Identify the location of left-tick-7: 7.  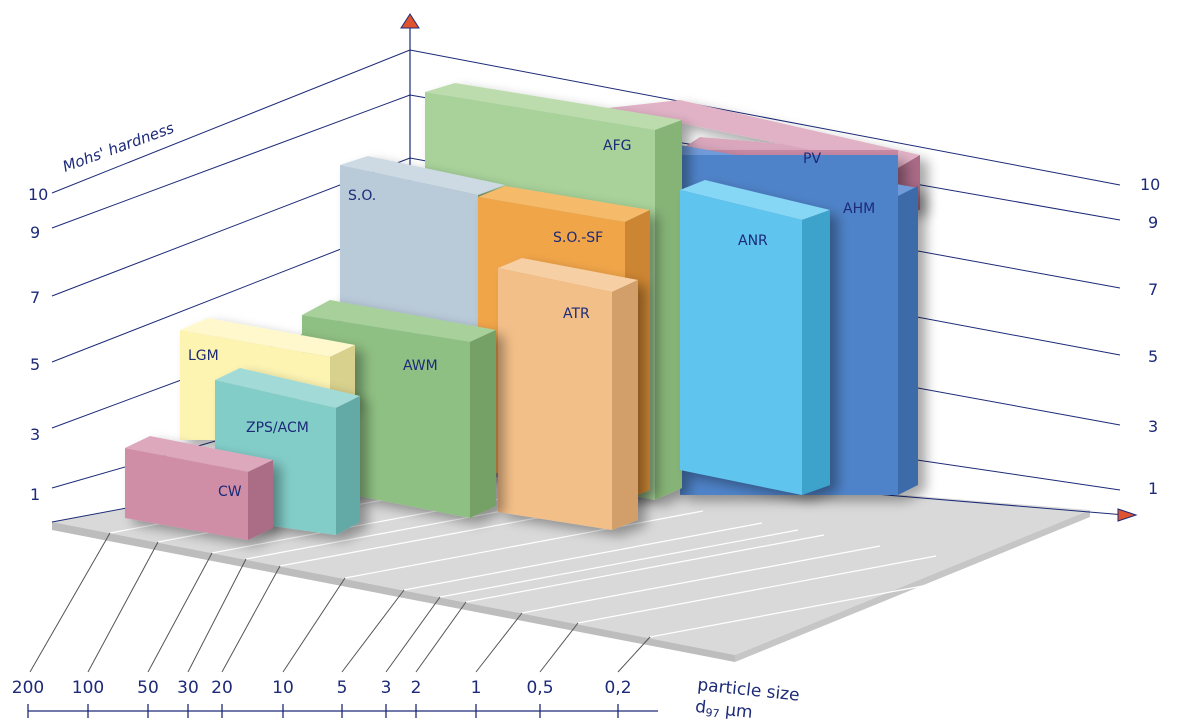
(35, 297).